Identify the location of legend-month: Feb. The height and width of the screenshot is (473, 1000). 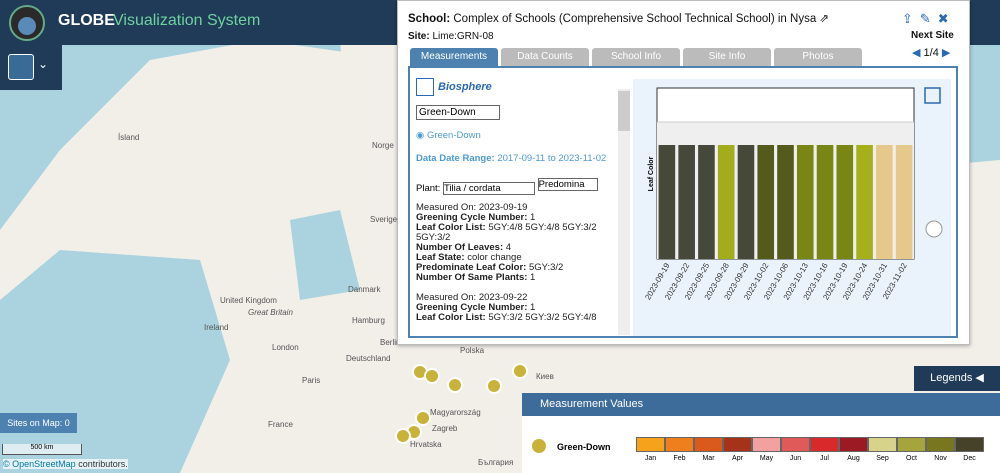
(679, 458).